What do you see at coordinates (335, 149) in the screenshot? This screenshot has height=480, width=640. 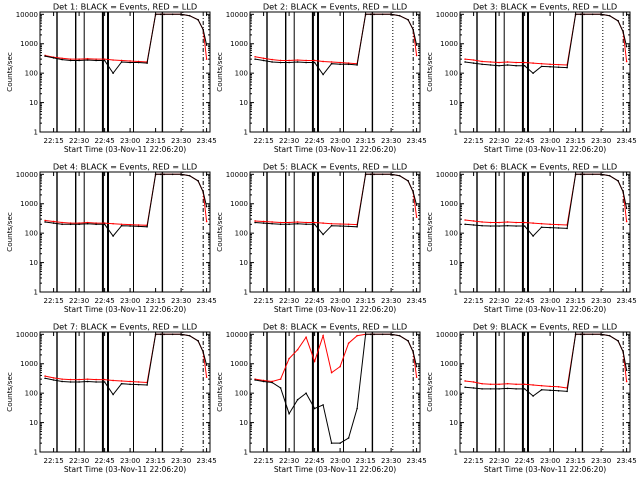 I see `x-axis-label: Start Time (03-Nov-11 22:06:20)` at bounding box center [335, 149].